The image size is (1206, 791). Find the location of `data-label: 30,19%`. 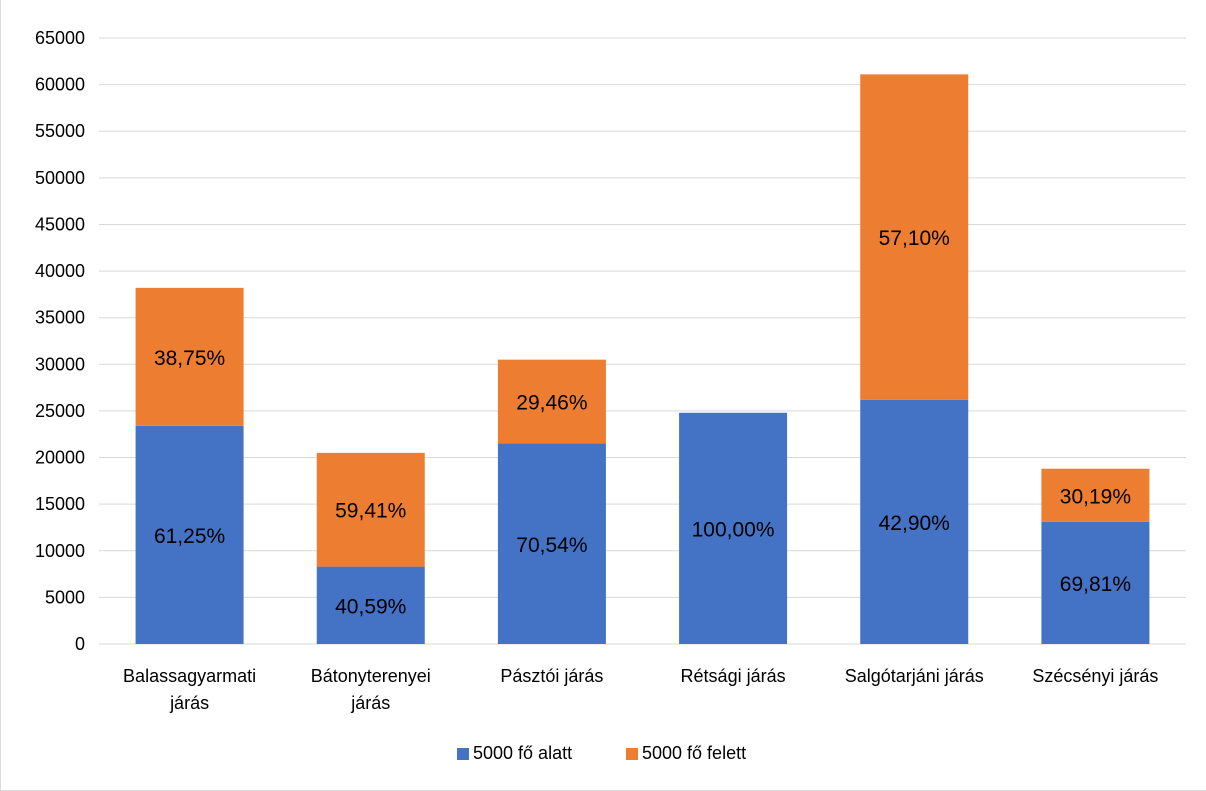

data-label: 30,19% is located at coordinates (1095, 496).